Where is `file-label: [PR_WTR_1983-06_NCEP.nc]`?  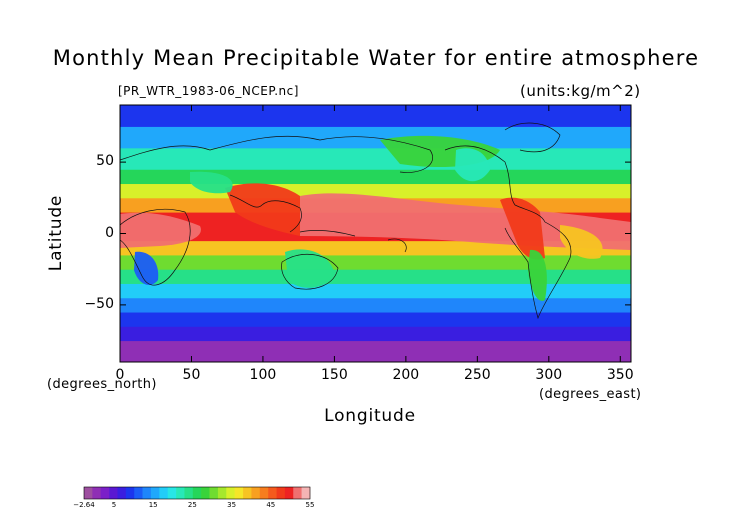
file-label: [PR_WTR_1983-06_NCEP.nc] is located at coordinates (208, 91).